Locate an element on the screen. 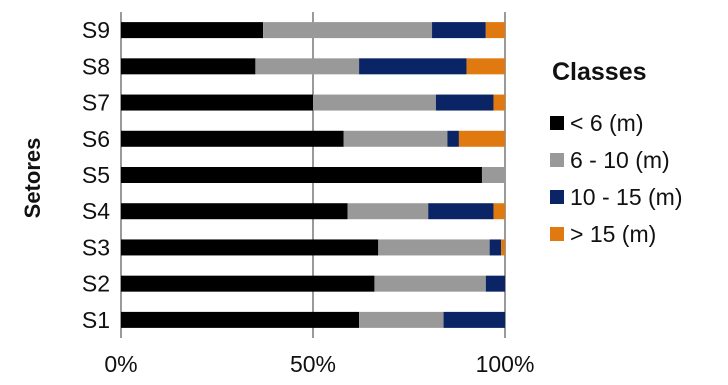  y-tick-label-s2: S2 is located at coordinates (96, 284).